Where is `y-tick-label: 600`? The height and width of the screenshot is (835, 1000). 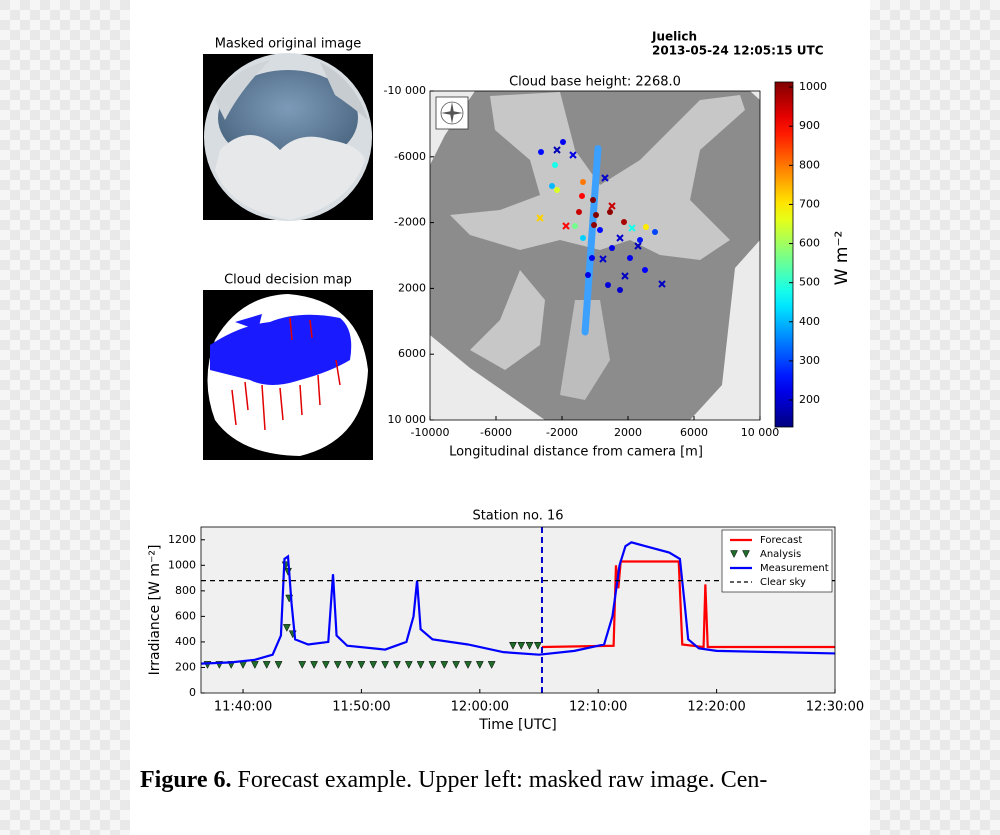
y-tick-label: 600 is located at coordinates (185, 615).